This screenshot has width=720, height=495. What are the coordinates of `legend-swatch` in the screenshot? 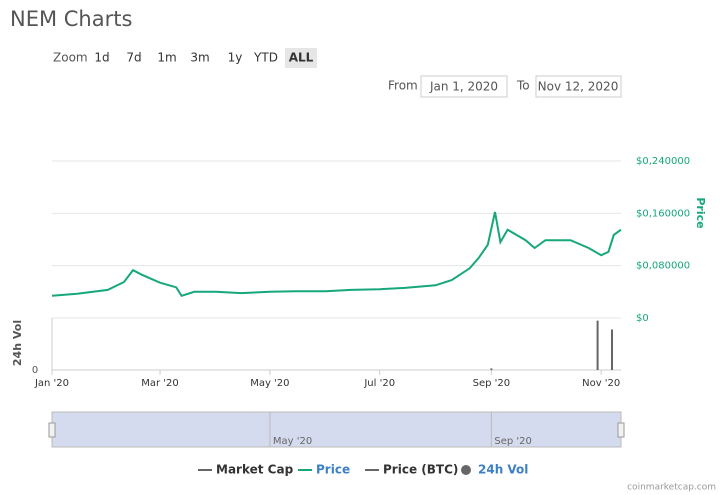 It's located at (466, 470).